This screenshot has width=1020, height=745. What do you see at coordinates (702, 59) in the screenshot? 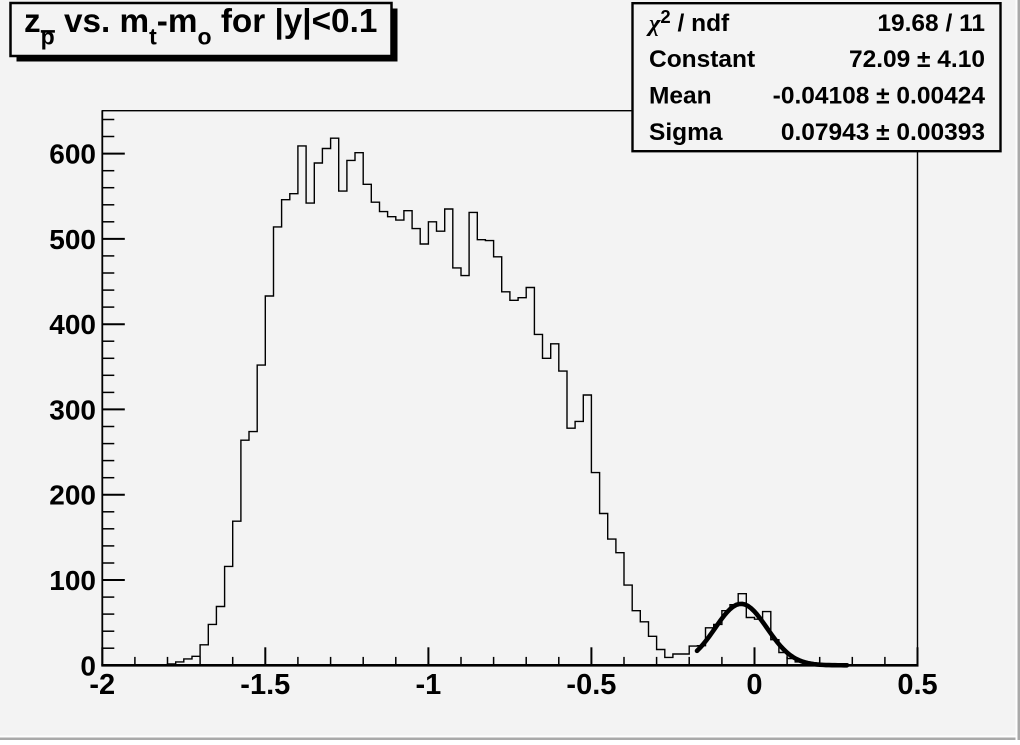
I see `svg-text: Constant` at bounding box center [702, 59].